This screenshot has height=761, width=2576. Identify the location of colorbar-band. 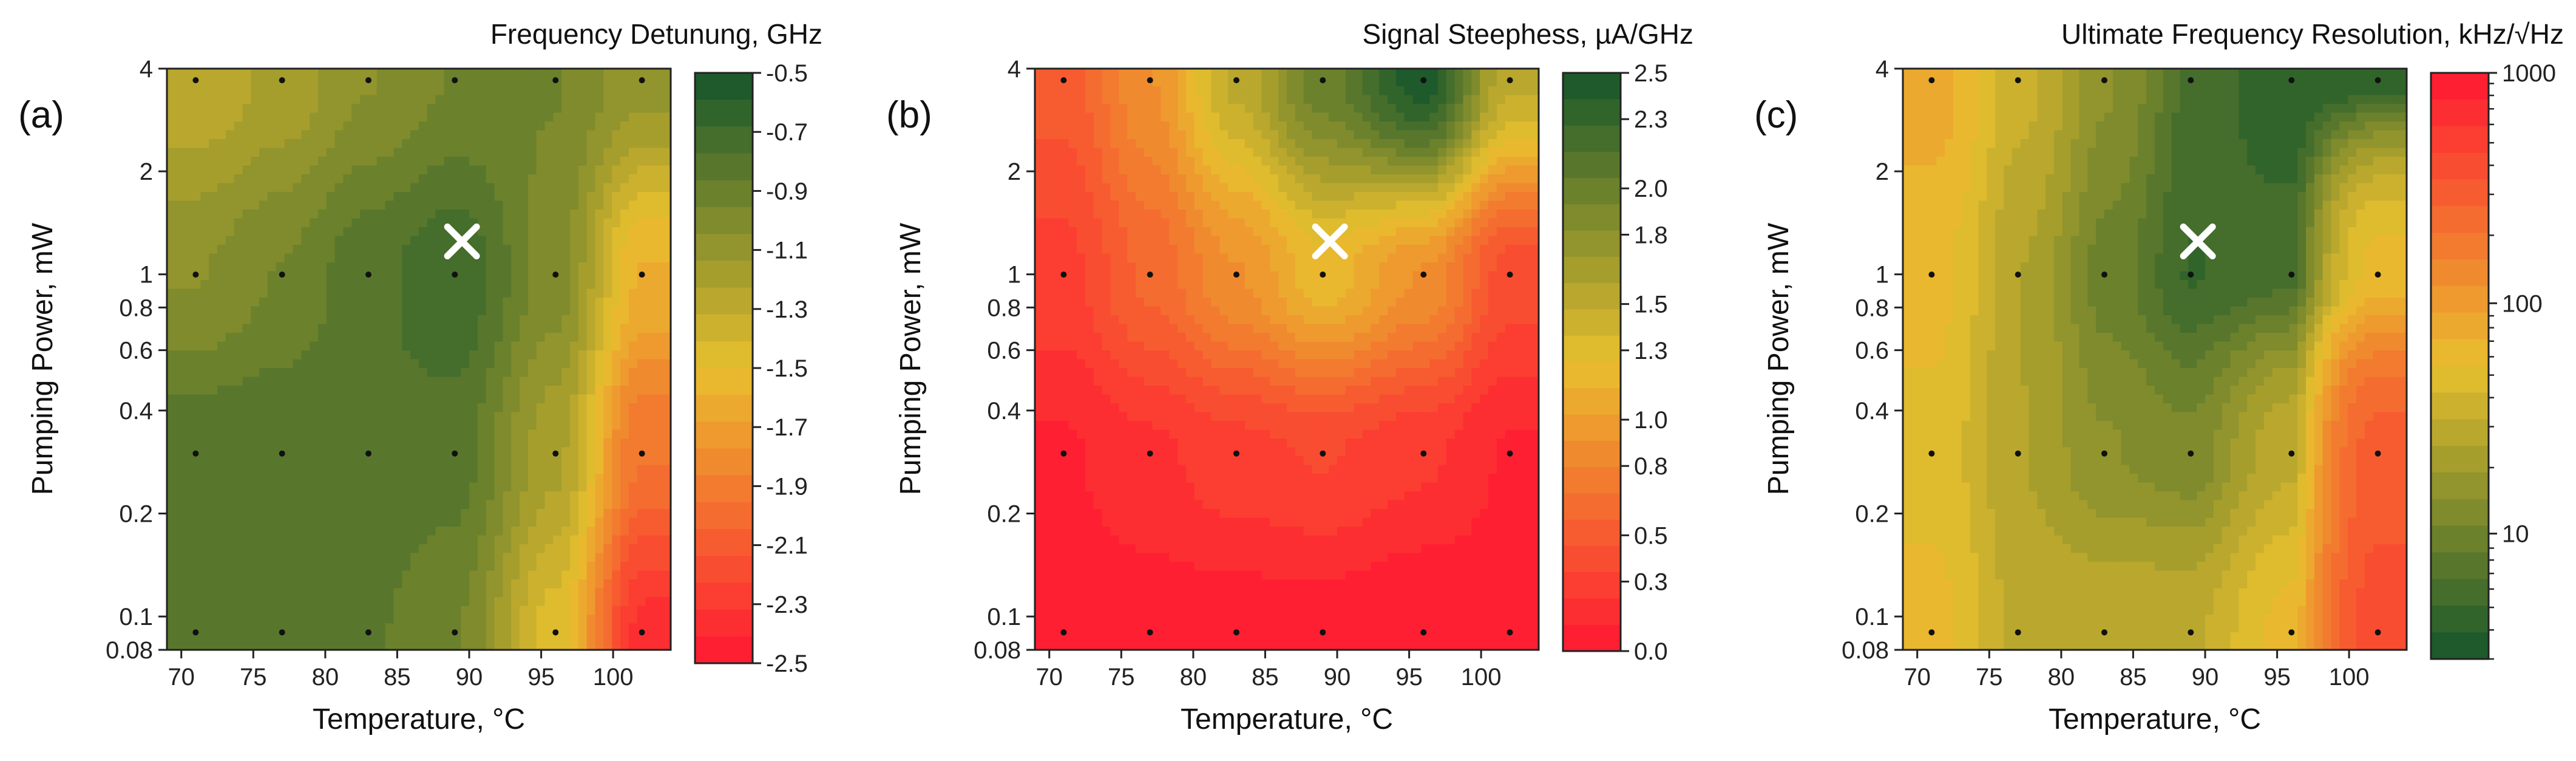
(724, 328).